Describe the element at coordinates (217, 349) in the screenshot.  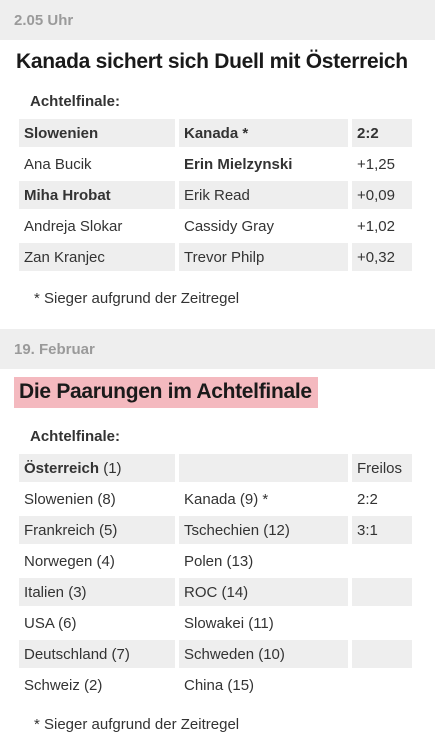
I see `date-bar: 19. Februar` at that location.